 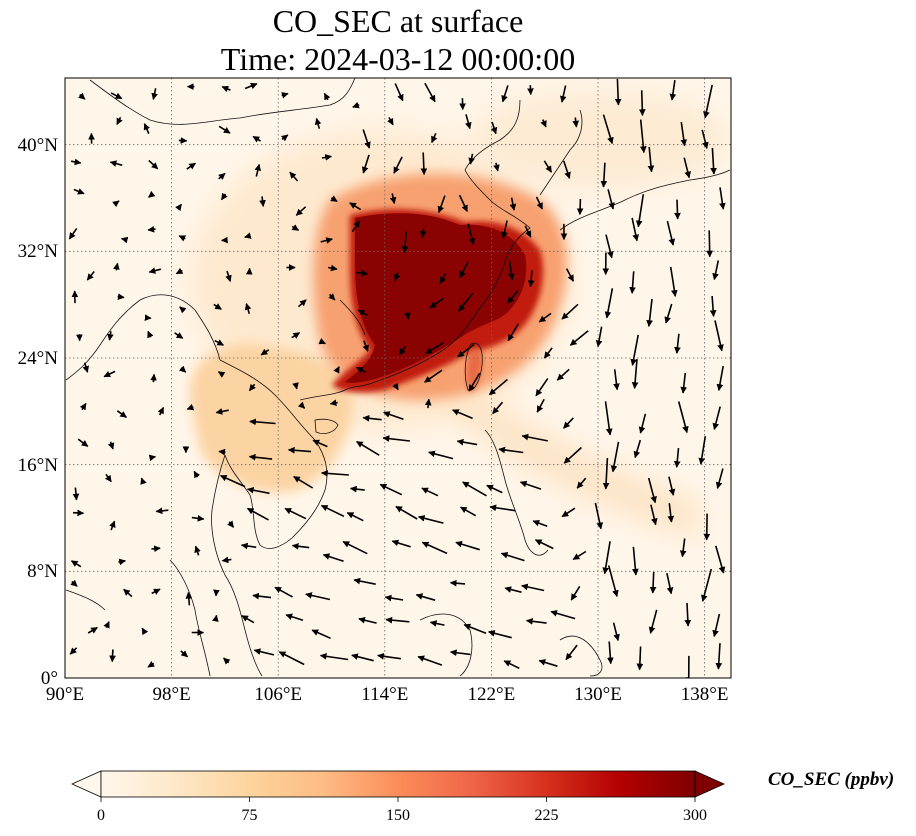 What do you see at coordinates (831, 779) in the screenshot?
I see `colorbar-label: CO_SEC (ppbv)` at bounding box center [831, 779].